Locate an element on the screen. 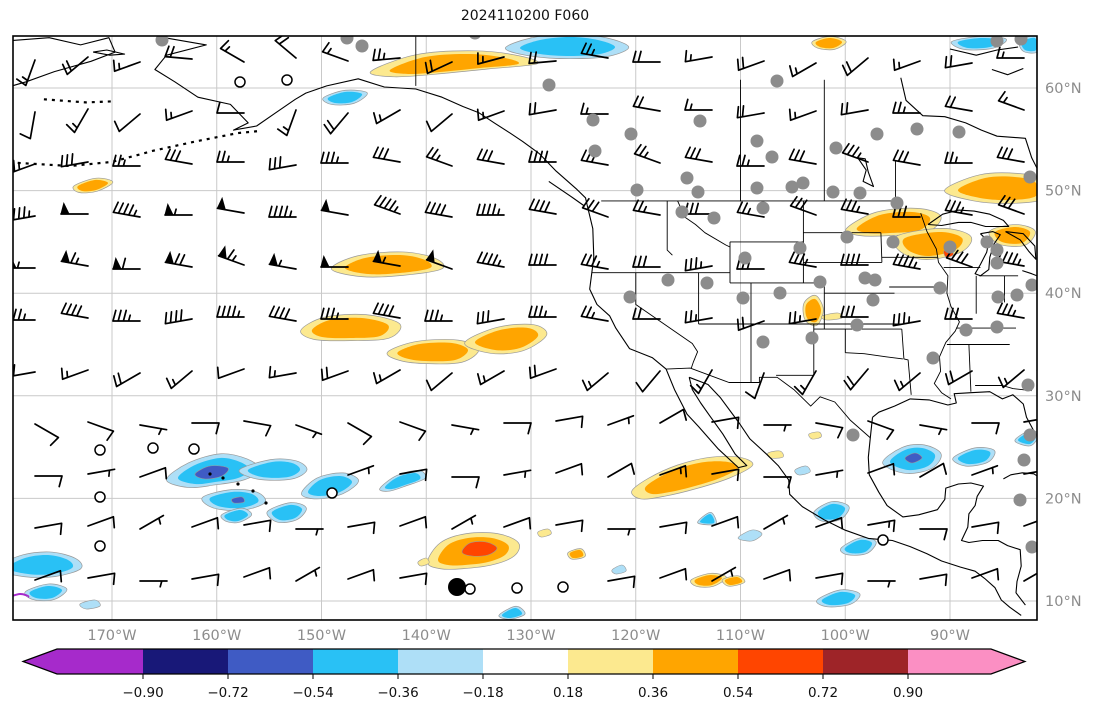 The width and height of the screenshot is (1105, 712). political-border is located at coordinates (1003, 388).